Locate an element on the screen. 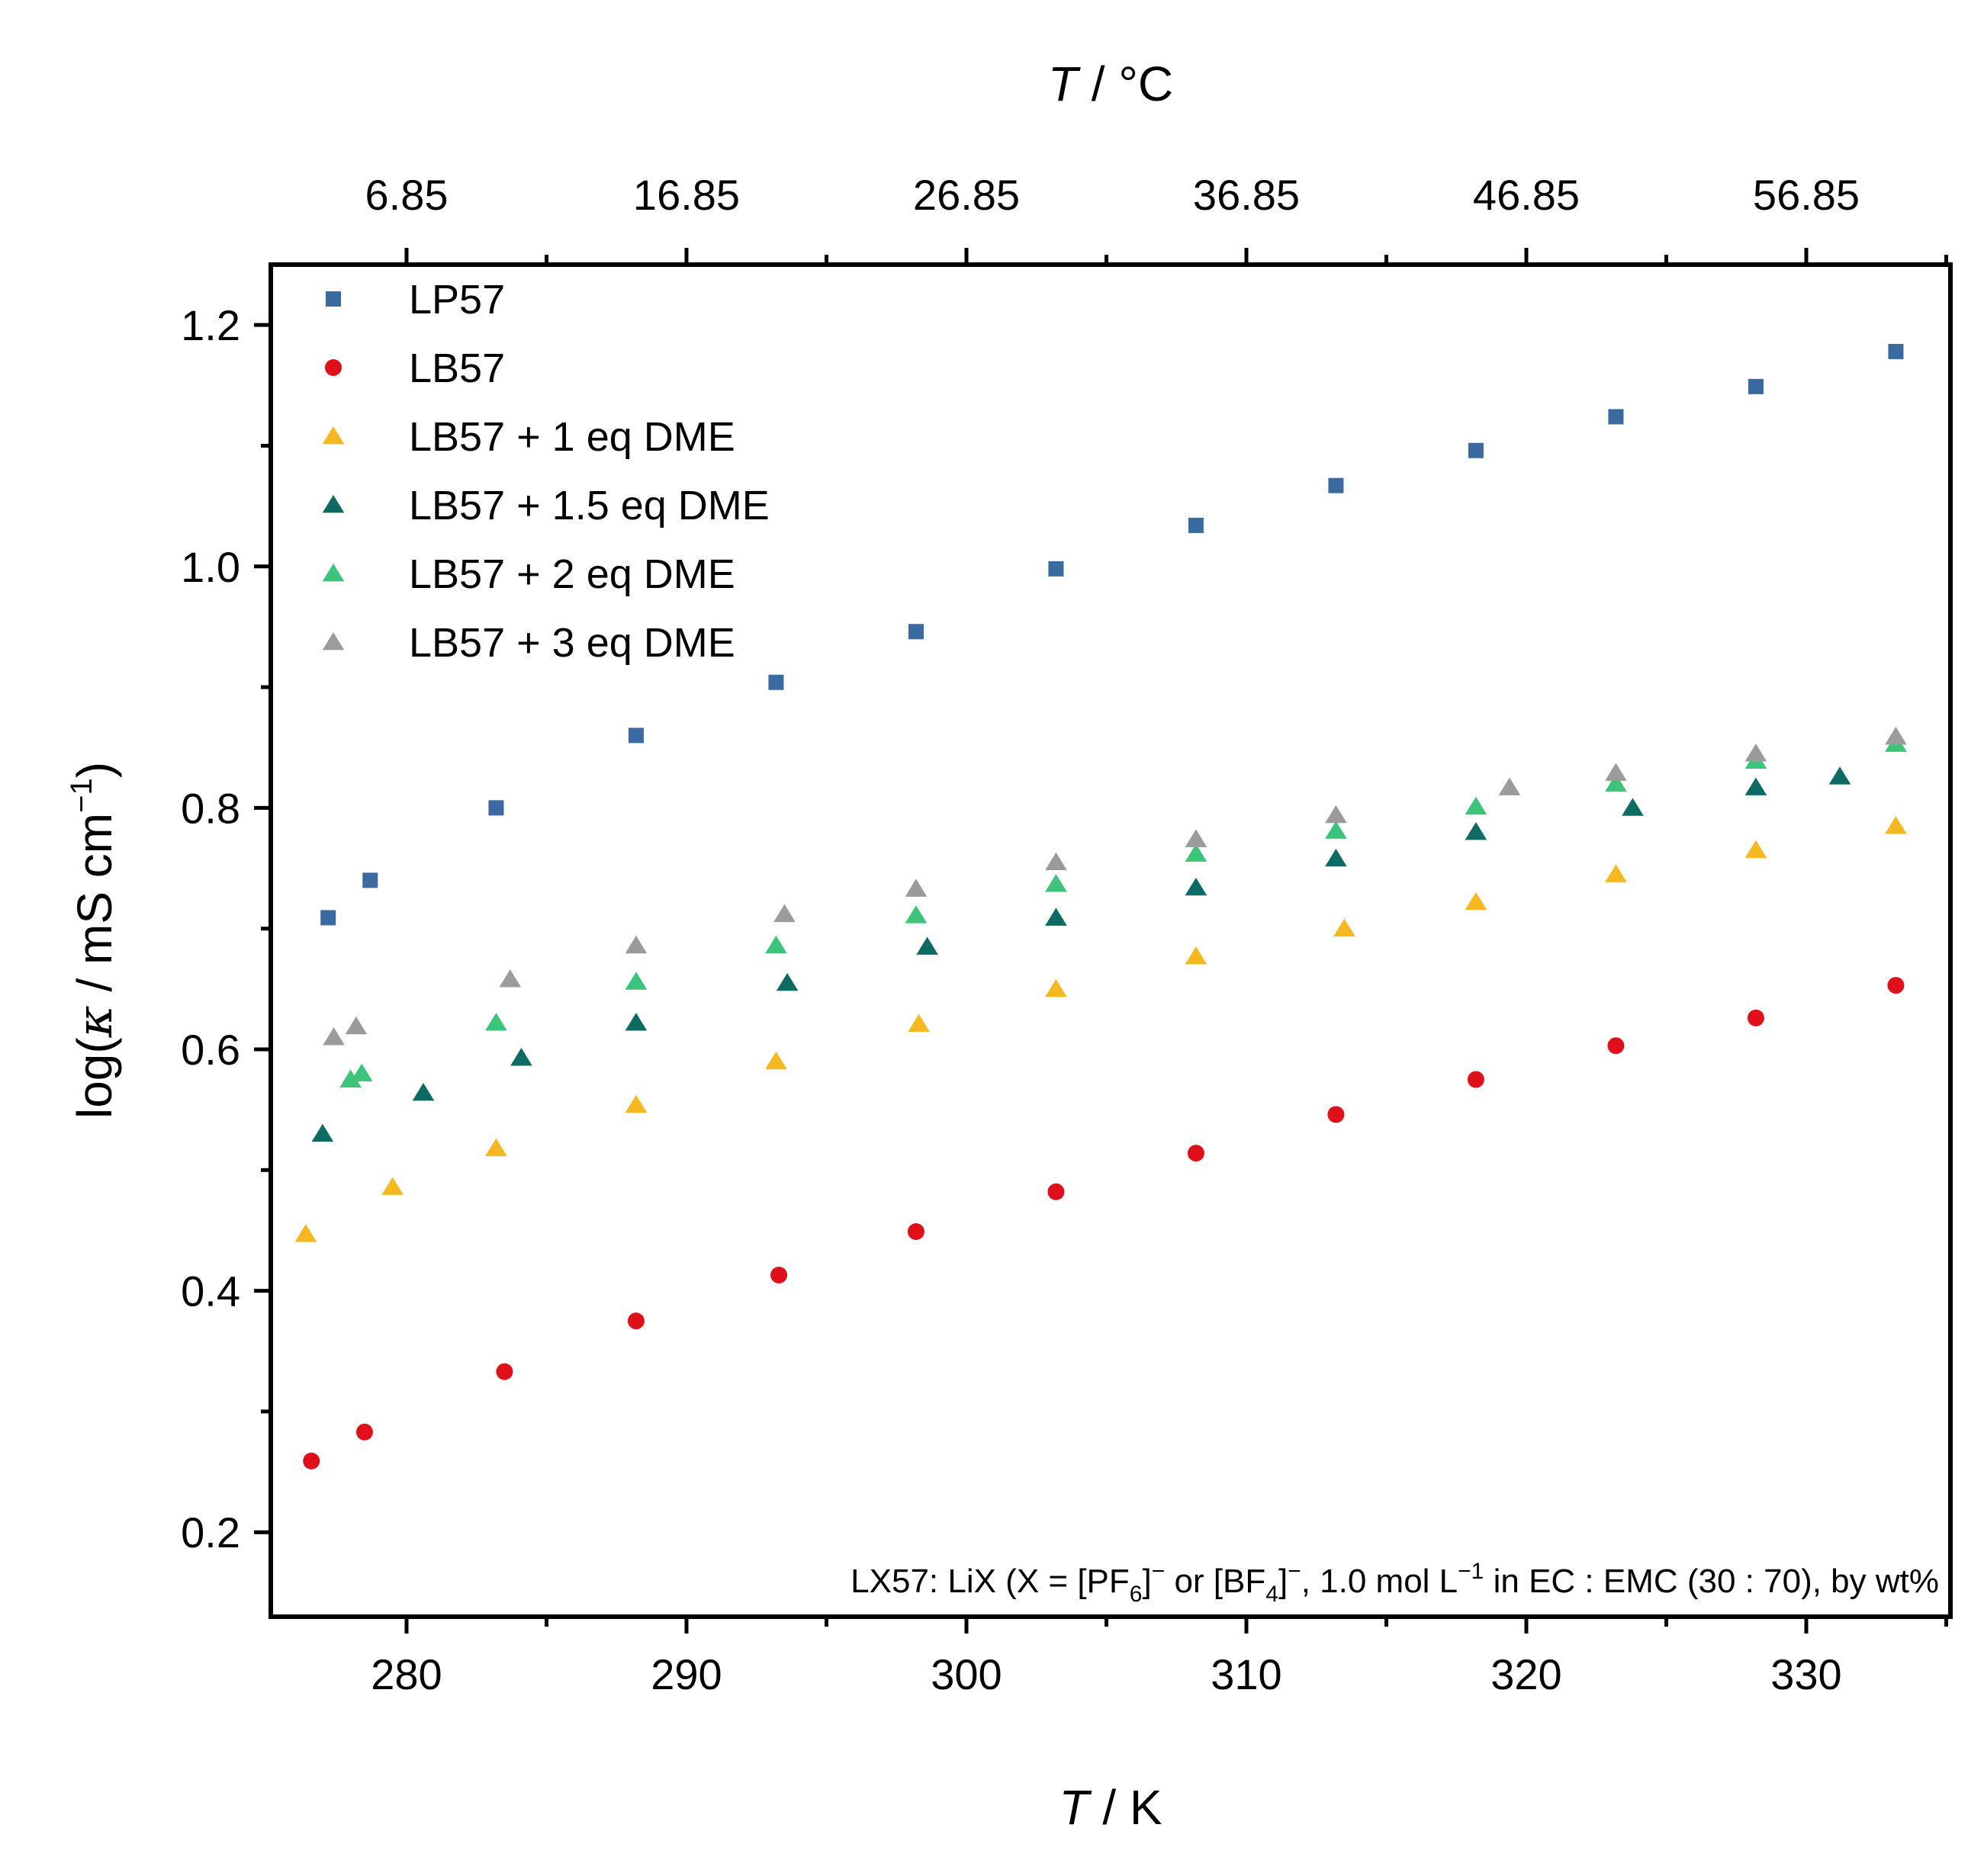 The width and height of the screenshot is (1984, 1876). y-tick-label: 0.4 is located at coordinates (210, 1291).